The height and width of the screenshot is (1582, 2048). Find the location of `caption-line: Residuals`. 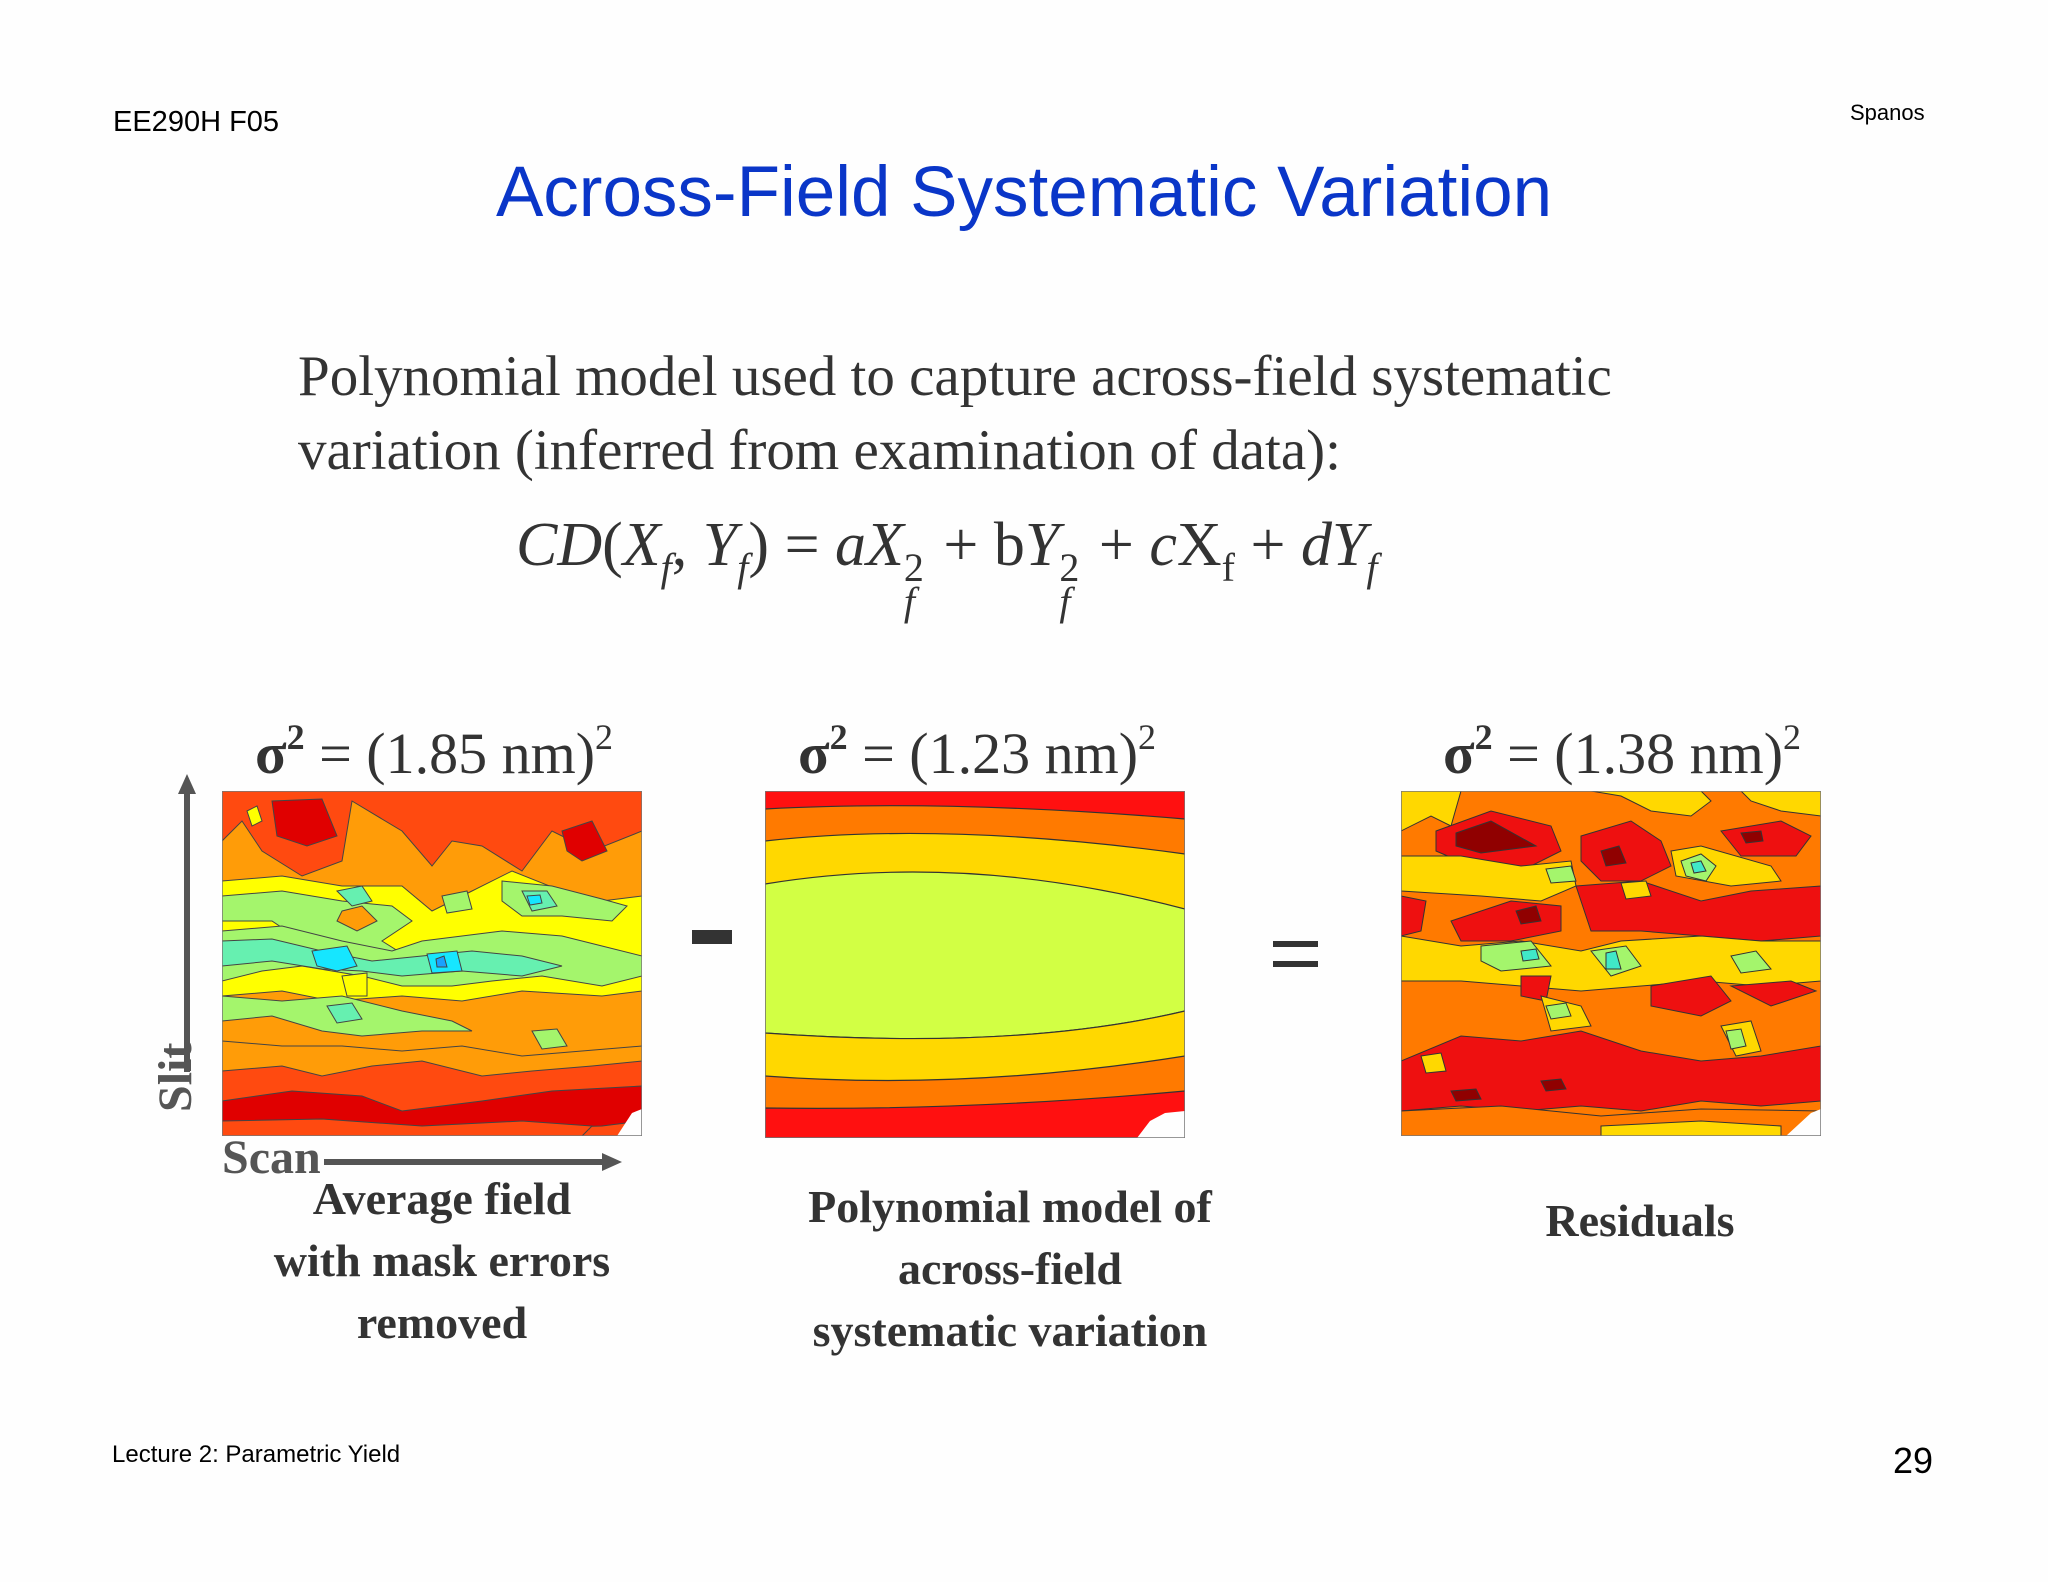

caption-line: Residuals is located at coordinates (1640, 1220).